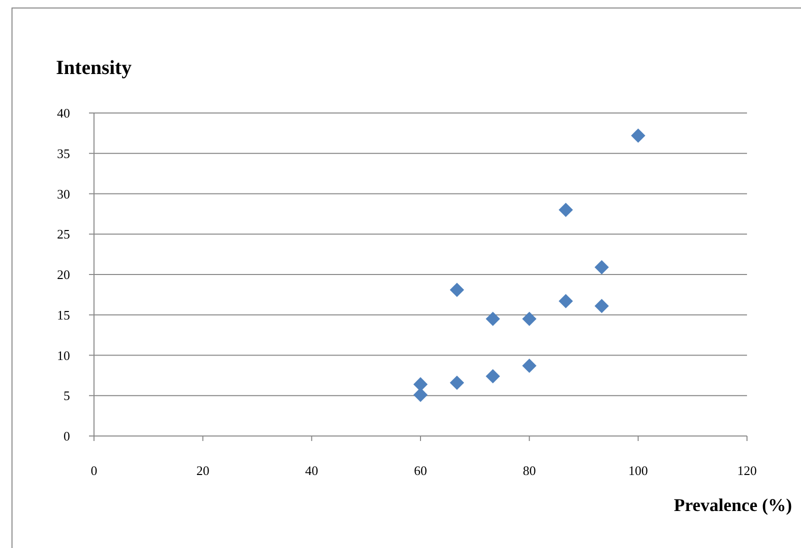 This screenshot has height=548, width=801. I want to click on y-tick-label: 5, so click(67, 396).